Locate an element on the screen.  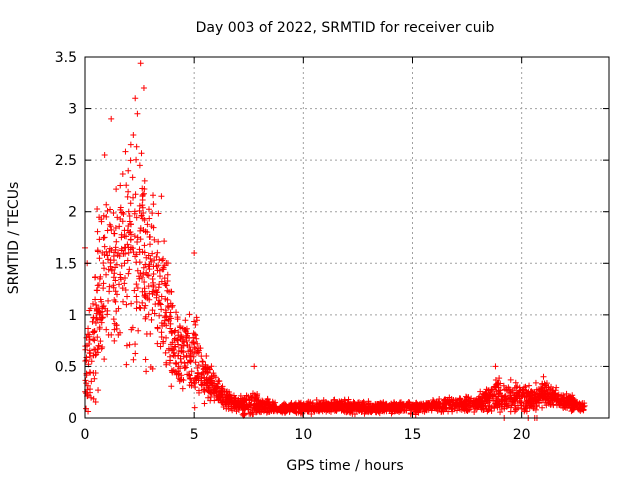
x-tick-labels: 0 5 10 15 20 is located at coordinates (306, 435).